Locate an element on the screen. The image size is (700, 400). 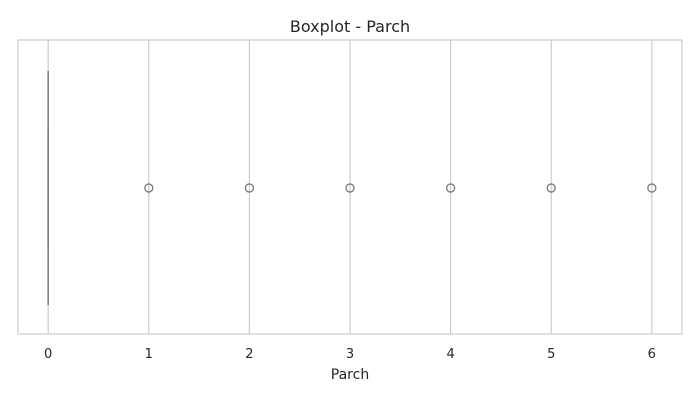
x-tick-label: 5 is located at coordinates (551, 354).